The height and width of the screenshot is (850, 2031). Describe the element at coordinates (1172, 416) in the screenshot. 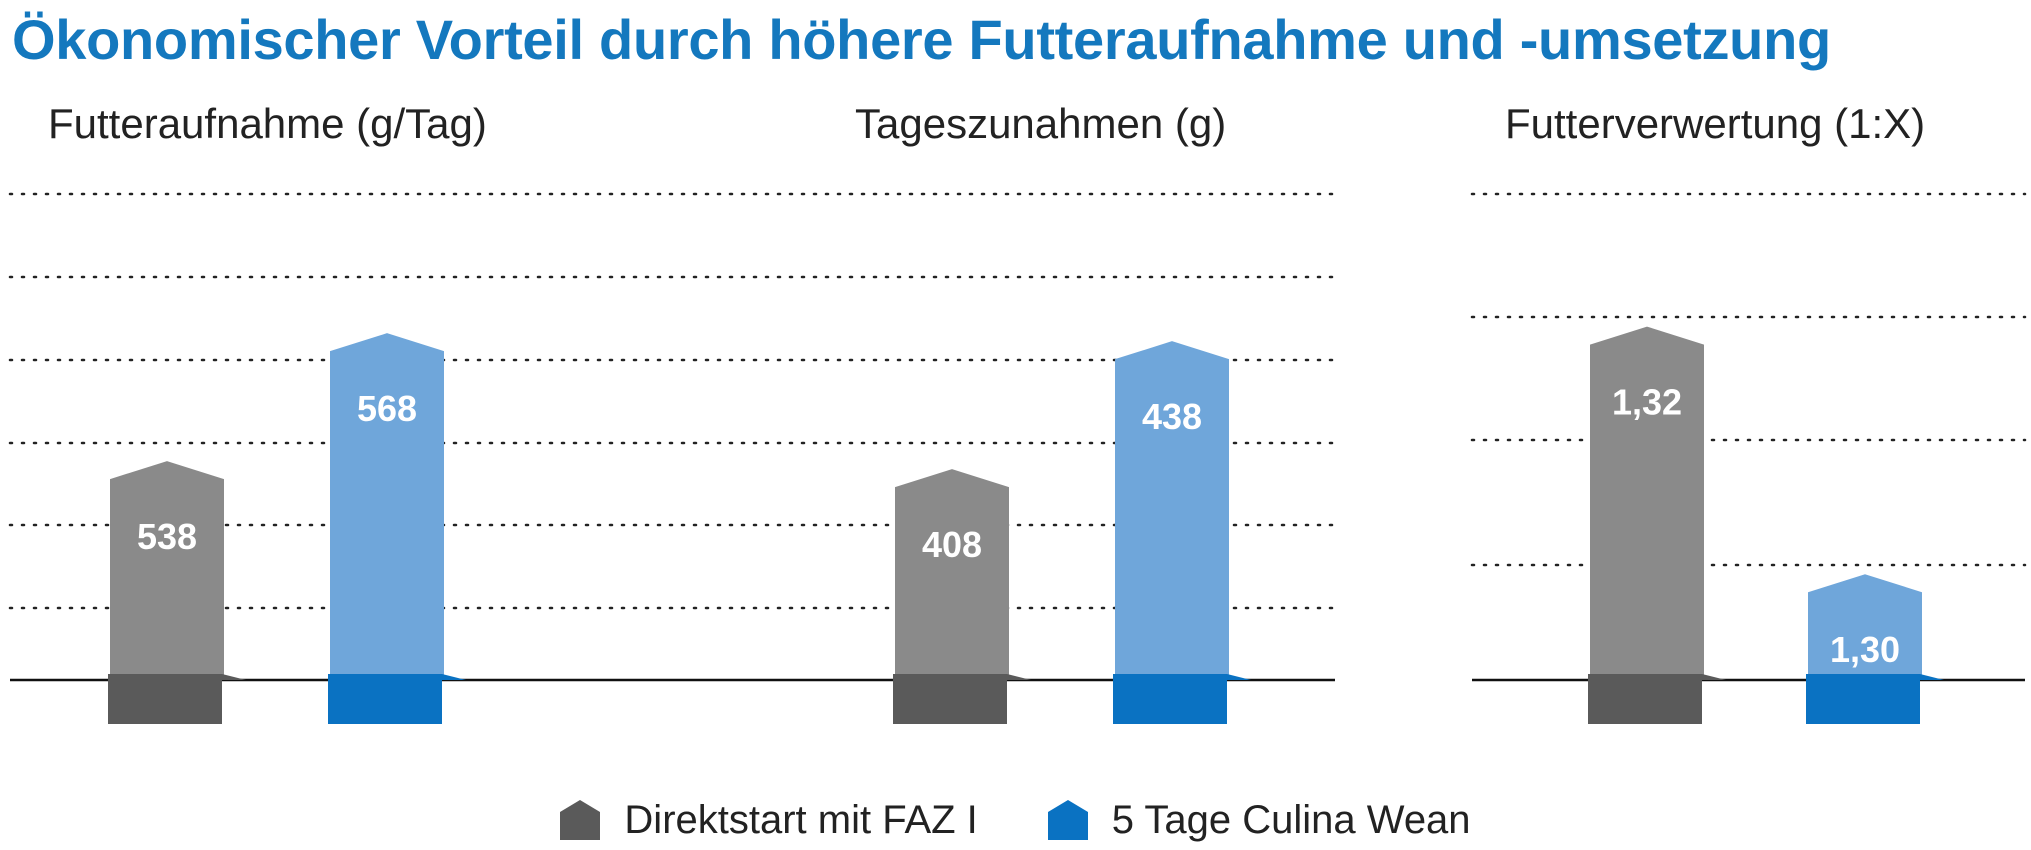

I see `data-label-1-1: 438` at that location.